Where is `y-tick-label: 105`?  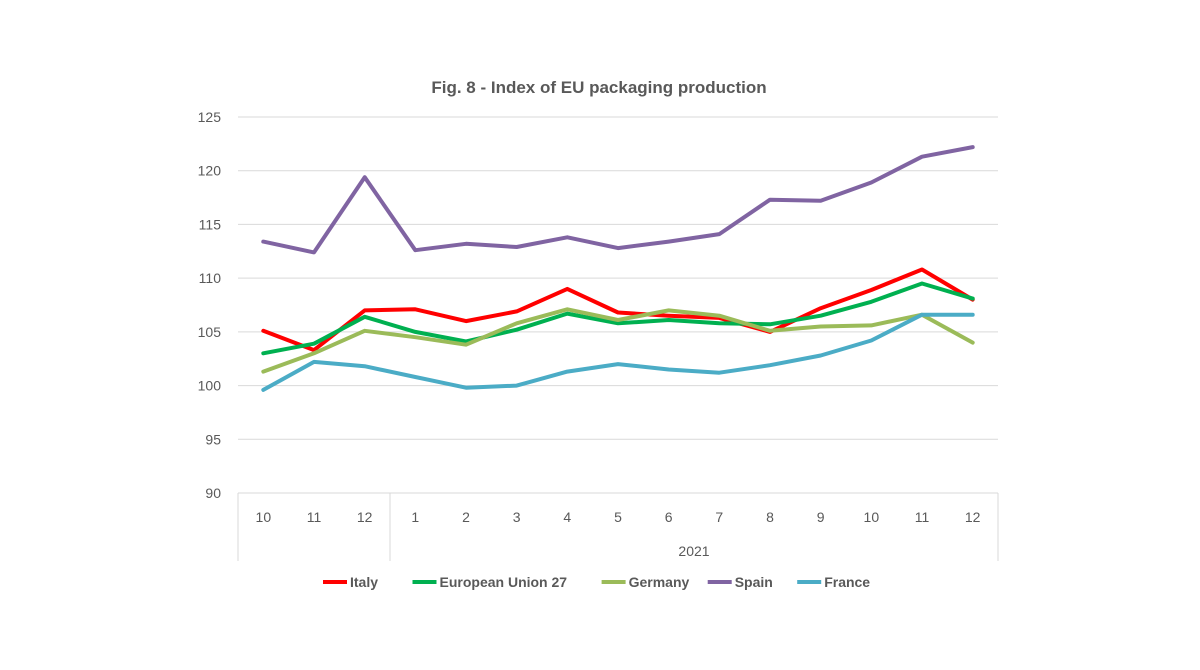
y-tick-label: 105 is located at coordinates (210, 332).